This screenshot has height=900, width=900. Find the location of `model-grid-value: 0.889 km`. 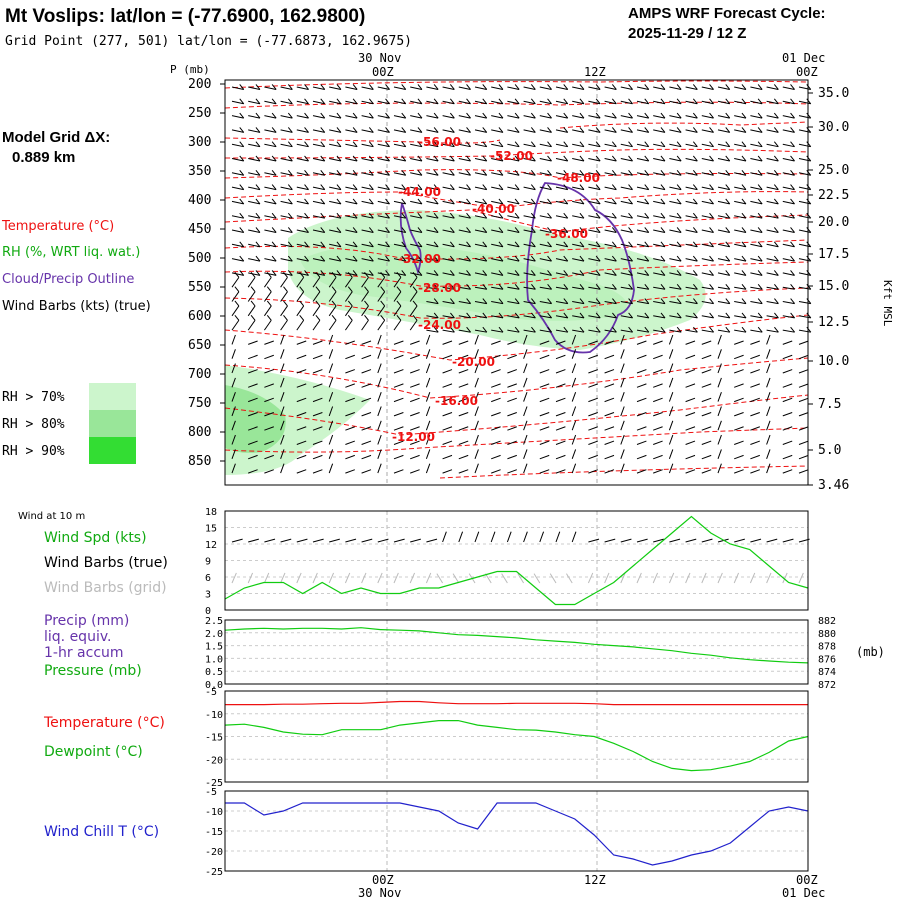

model-grid-value: 0.889 km is located at coordinates (43, 157).